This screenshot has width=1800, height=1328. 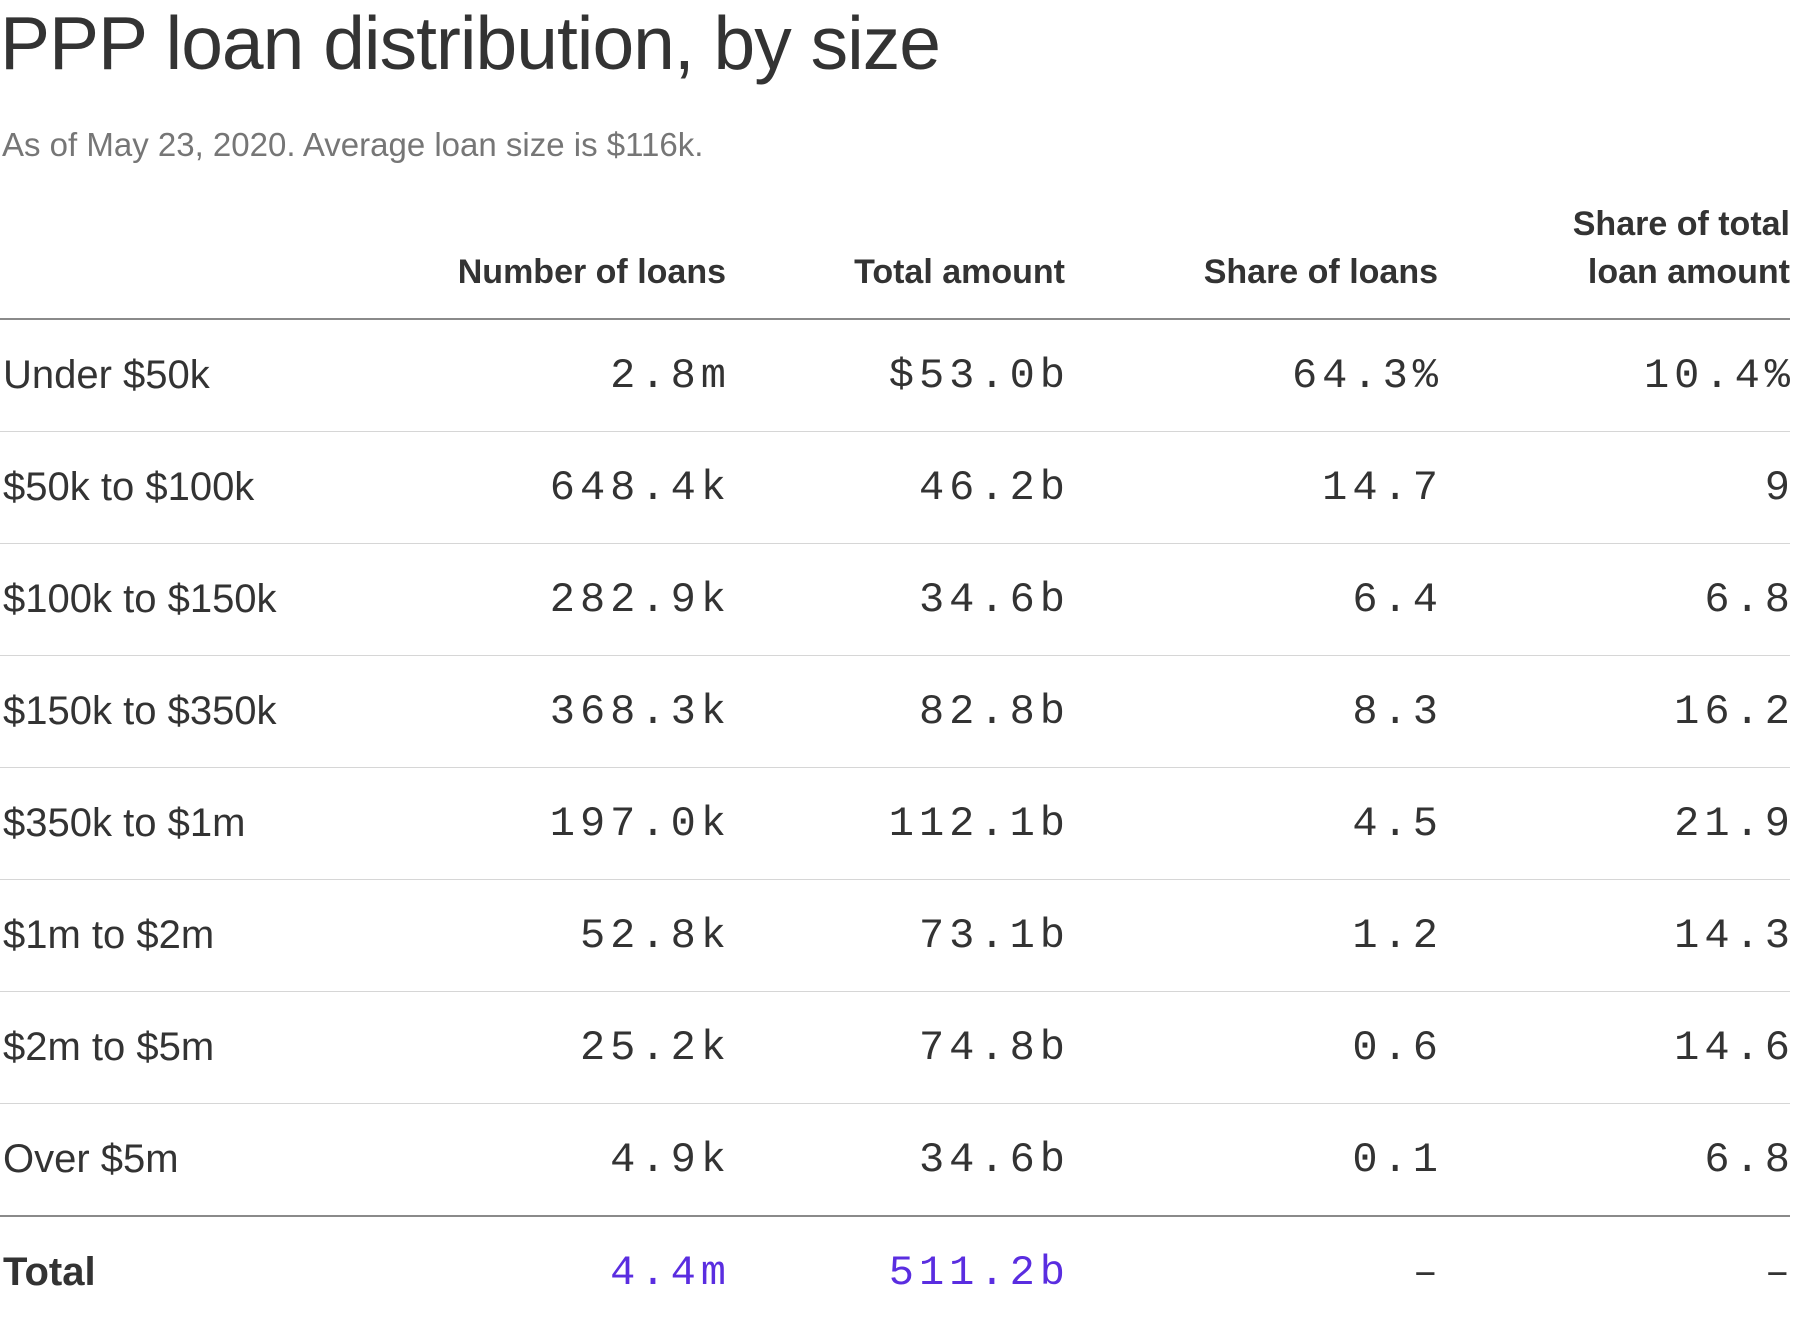 I want to click on cell-share-of-total-amount: 10.4%, so click(x=1614, y=375).